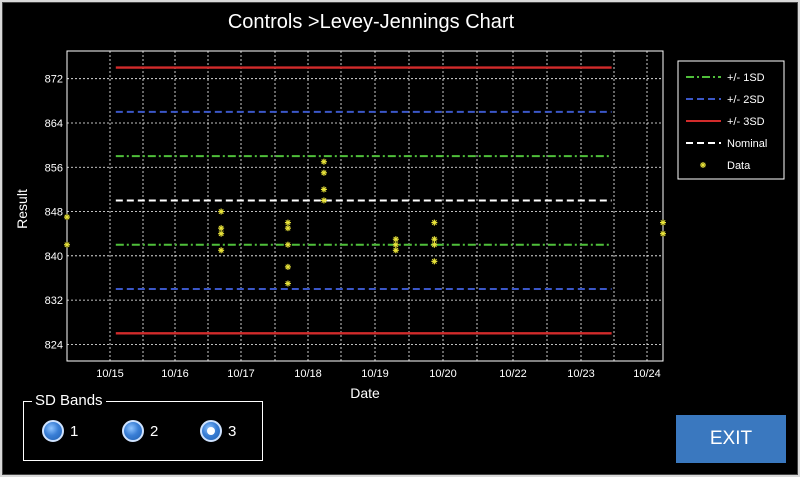 This screenshot has width=800, height=477. What do you see at coordinates (371, 22) in the screenshot?
I see `page-title: Controls >Levey-Jennings Chart` at bounding box center [371, 22].